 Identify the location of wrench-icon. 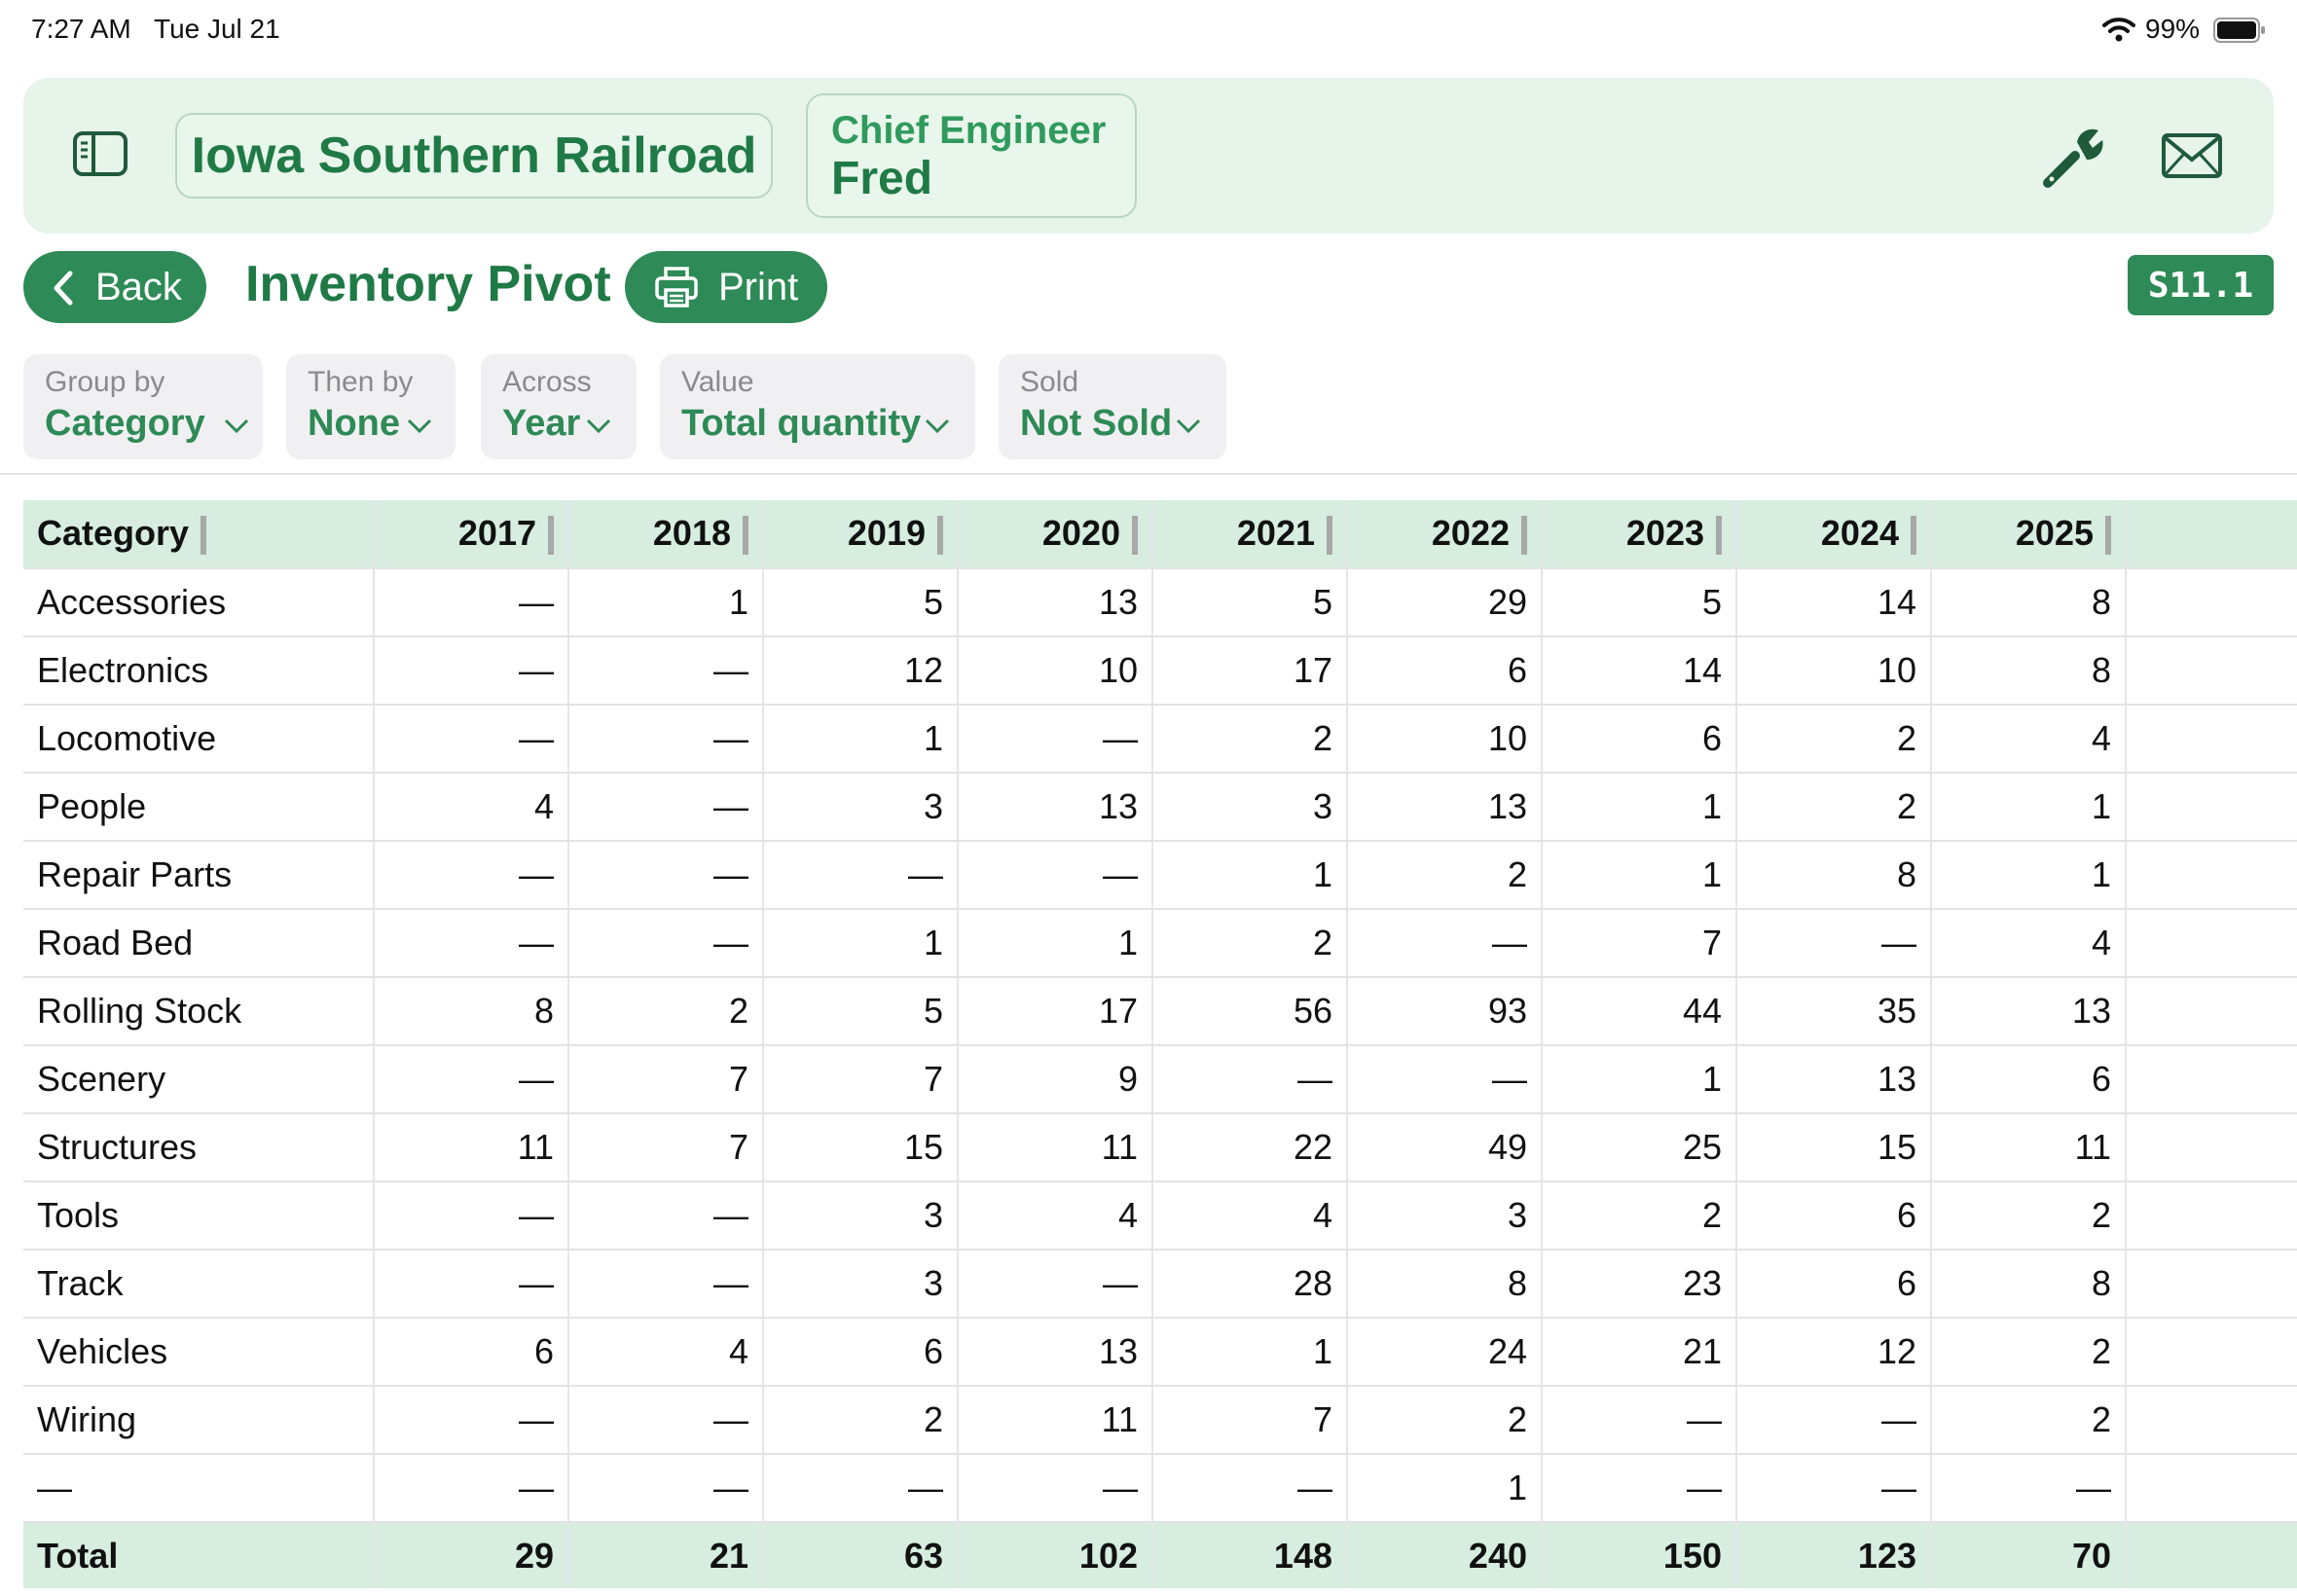
(2073, 156).